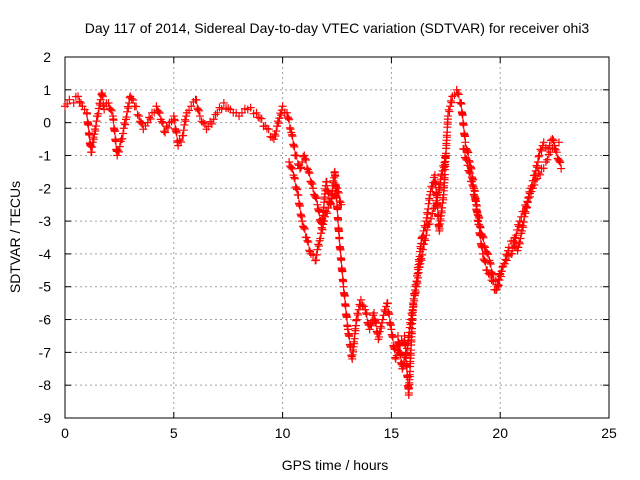 This screenshot has width=640, height=480. I want to click on x-tick-label: 5, so click(174, 433).